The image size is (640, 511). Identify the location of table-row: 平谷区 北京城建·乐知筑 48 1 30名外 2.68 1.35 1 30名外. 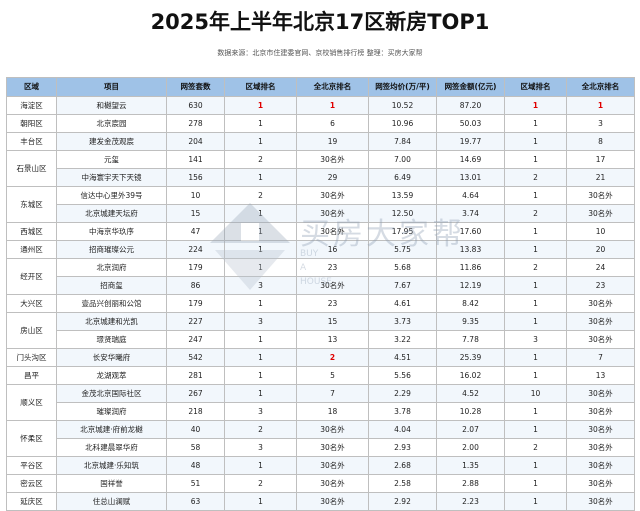
(320, 465).